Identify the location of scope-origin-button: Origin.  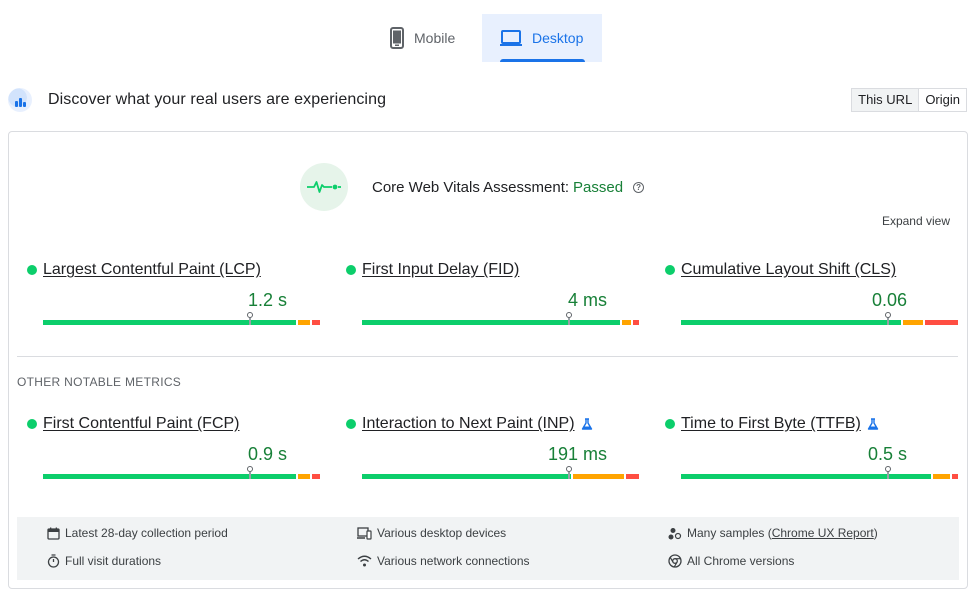
(942, 99).